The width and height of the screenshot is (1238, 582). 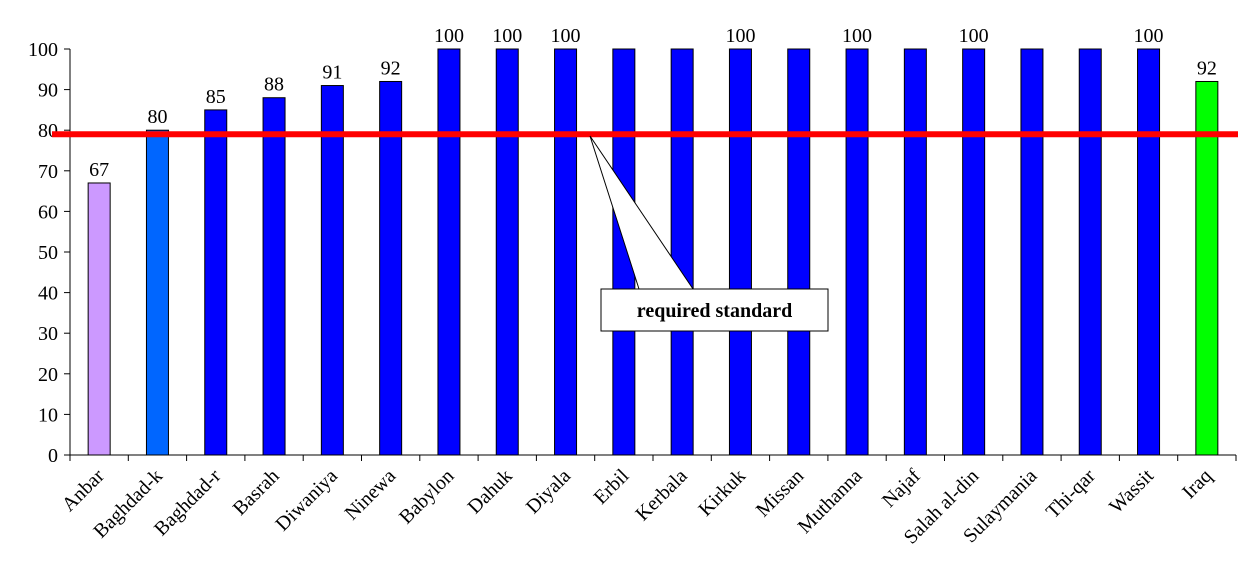 What do you see at coordinates (780, 493) in the screenshot?
I see `category-label: Missan` at bounding box center [780, 493].